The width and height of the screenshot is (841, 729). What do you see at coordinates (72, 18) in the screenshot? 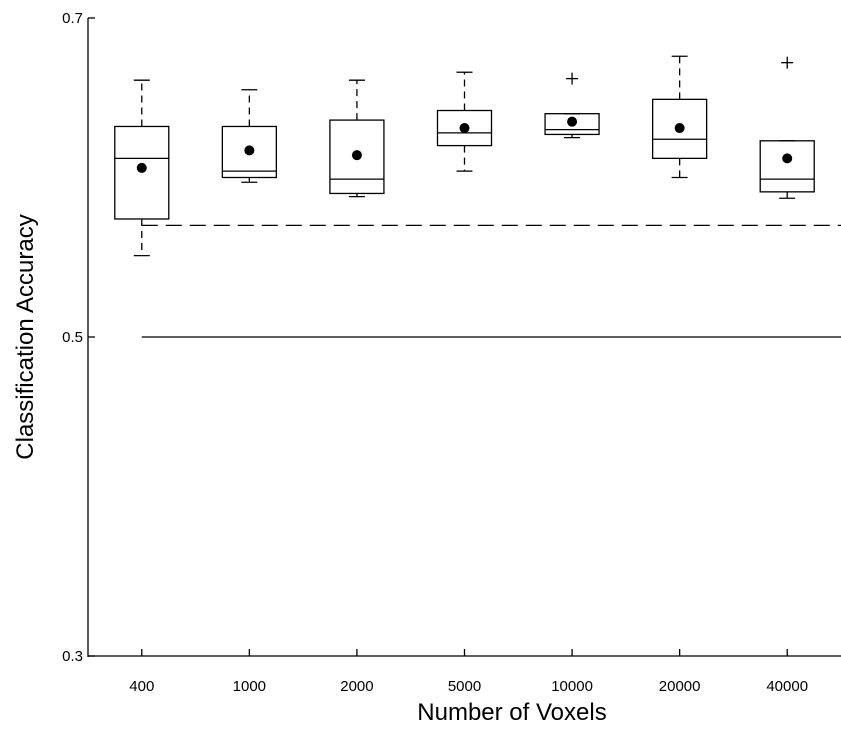
I see `y-tick-label: 0.7` at bounding box center [72, 18].